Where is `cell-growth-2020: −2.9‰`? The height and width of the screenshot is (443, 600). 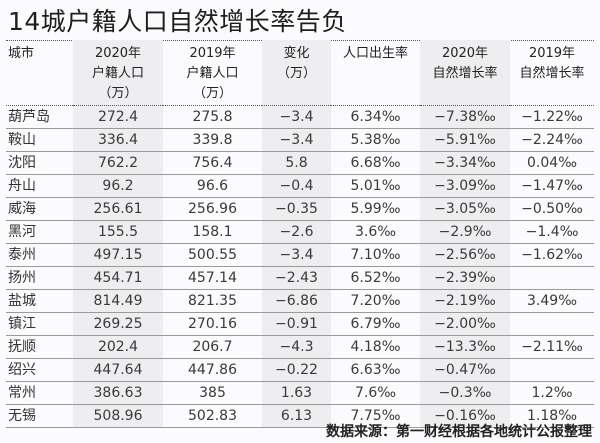
cell-growth-2020: −2.9‰ is located at coordinates (465, 232).